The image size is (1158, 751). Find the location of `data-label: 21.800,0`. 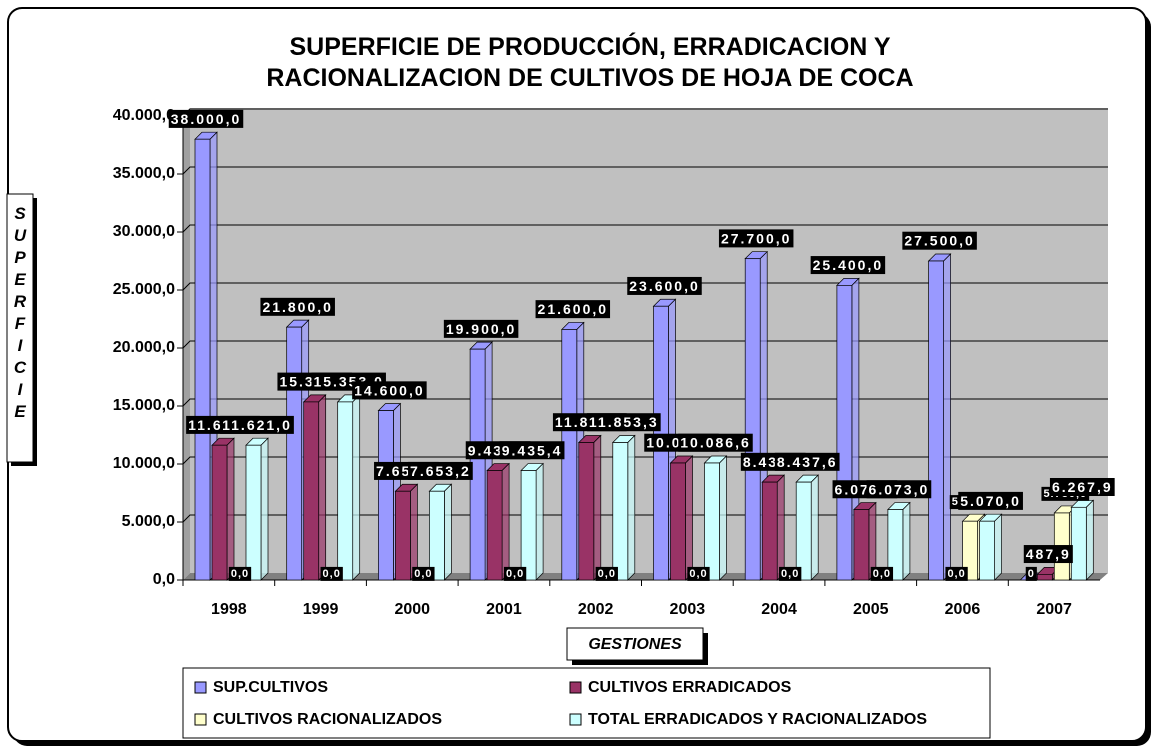

data-label: 21.800,0 is located at coordinates (297, 307).